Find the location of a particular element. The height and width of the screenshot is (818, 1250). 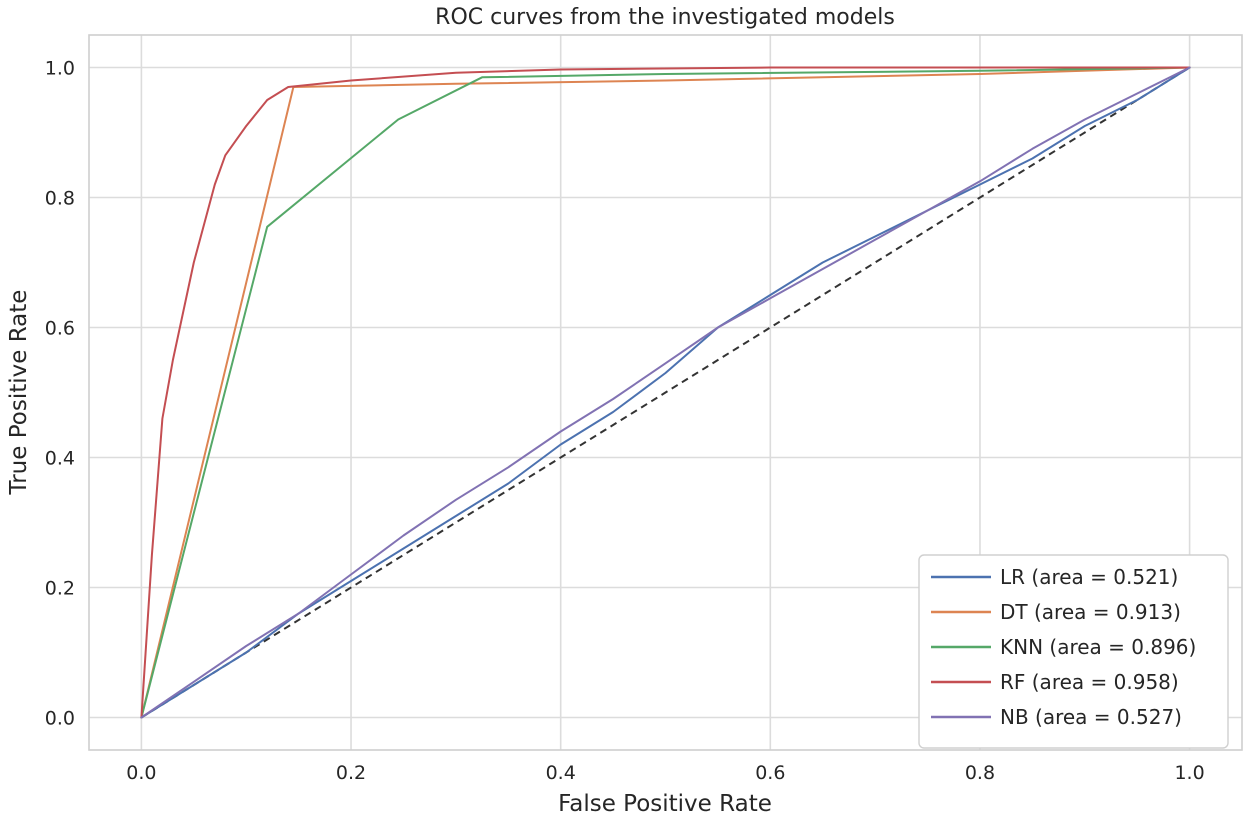

x-tick-label: 0.6 is located at coordinates (770, 773).